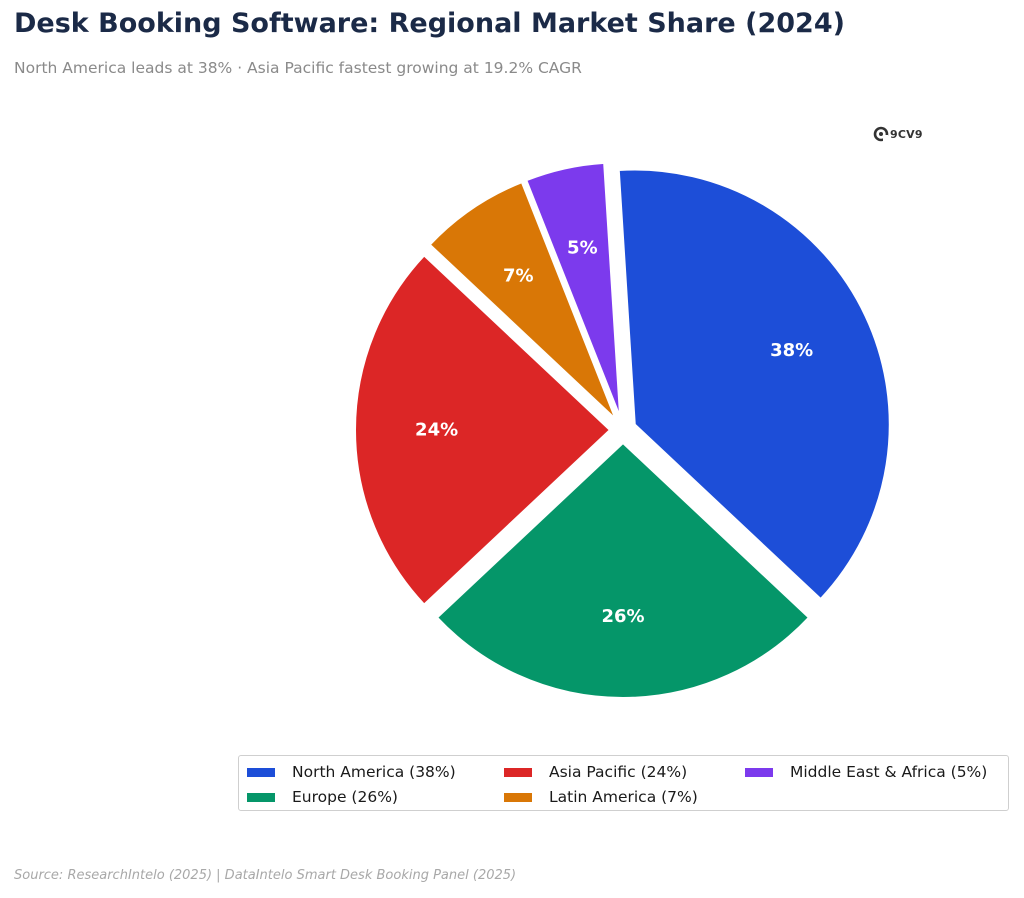 The image size is (1024, 898). I want to click on pie-slice-north-america, so click(754, 384).